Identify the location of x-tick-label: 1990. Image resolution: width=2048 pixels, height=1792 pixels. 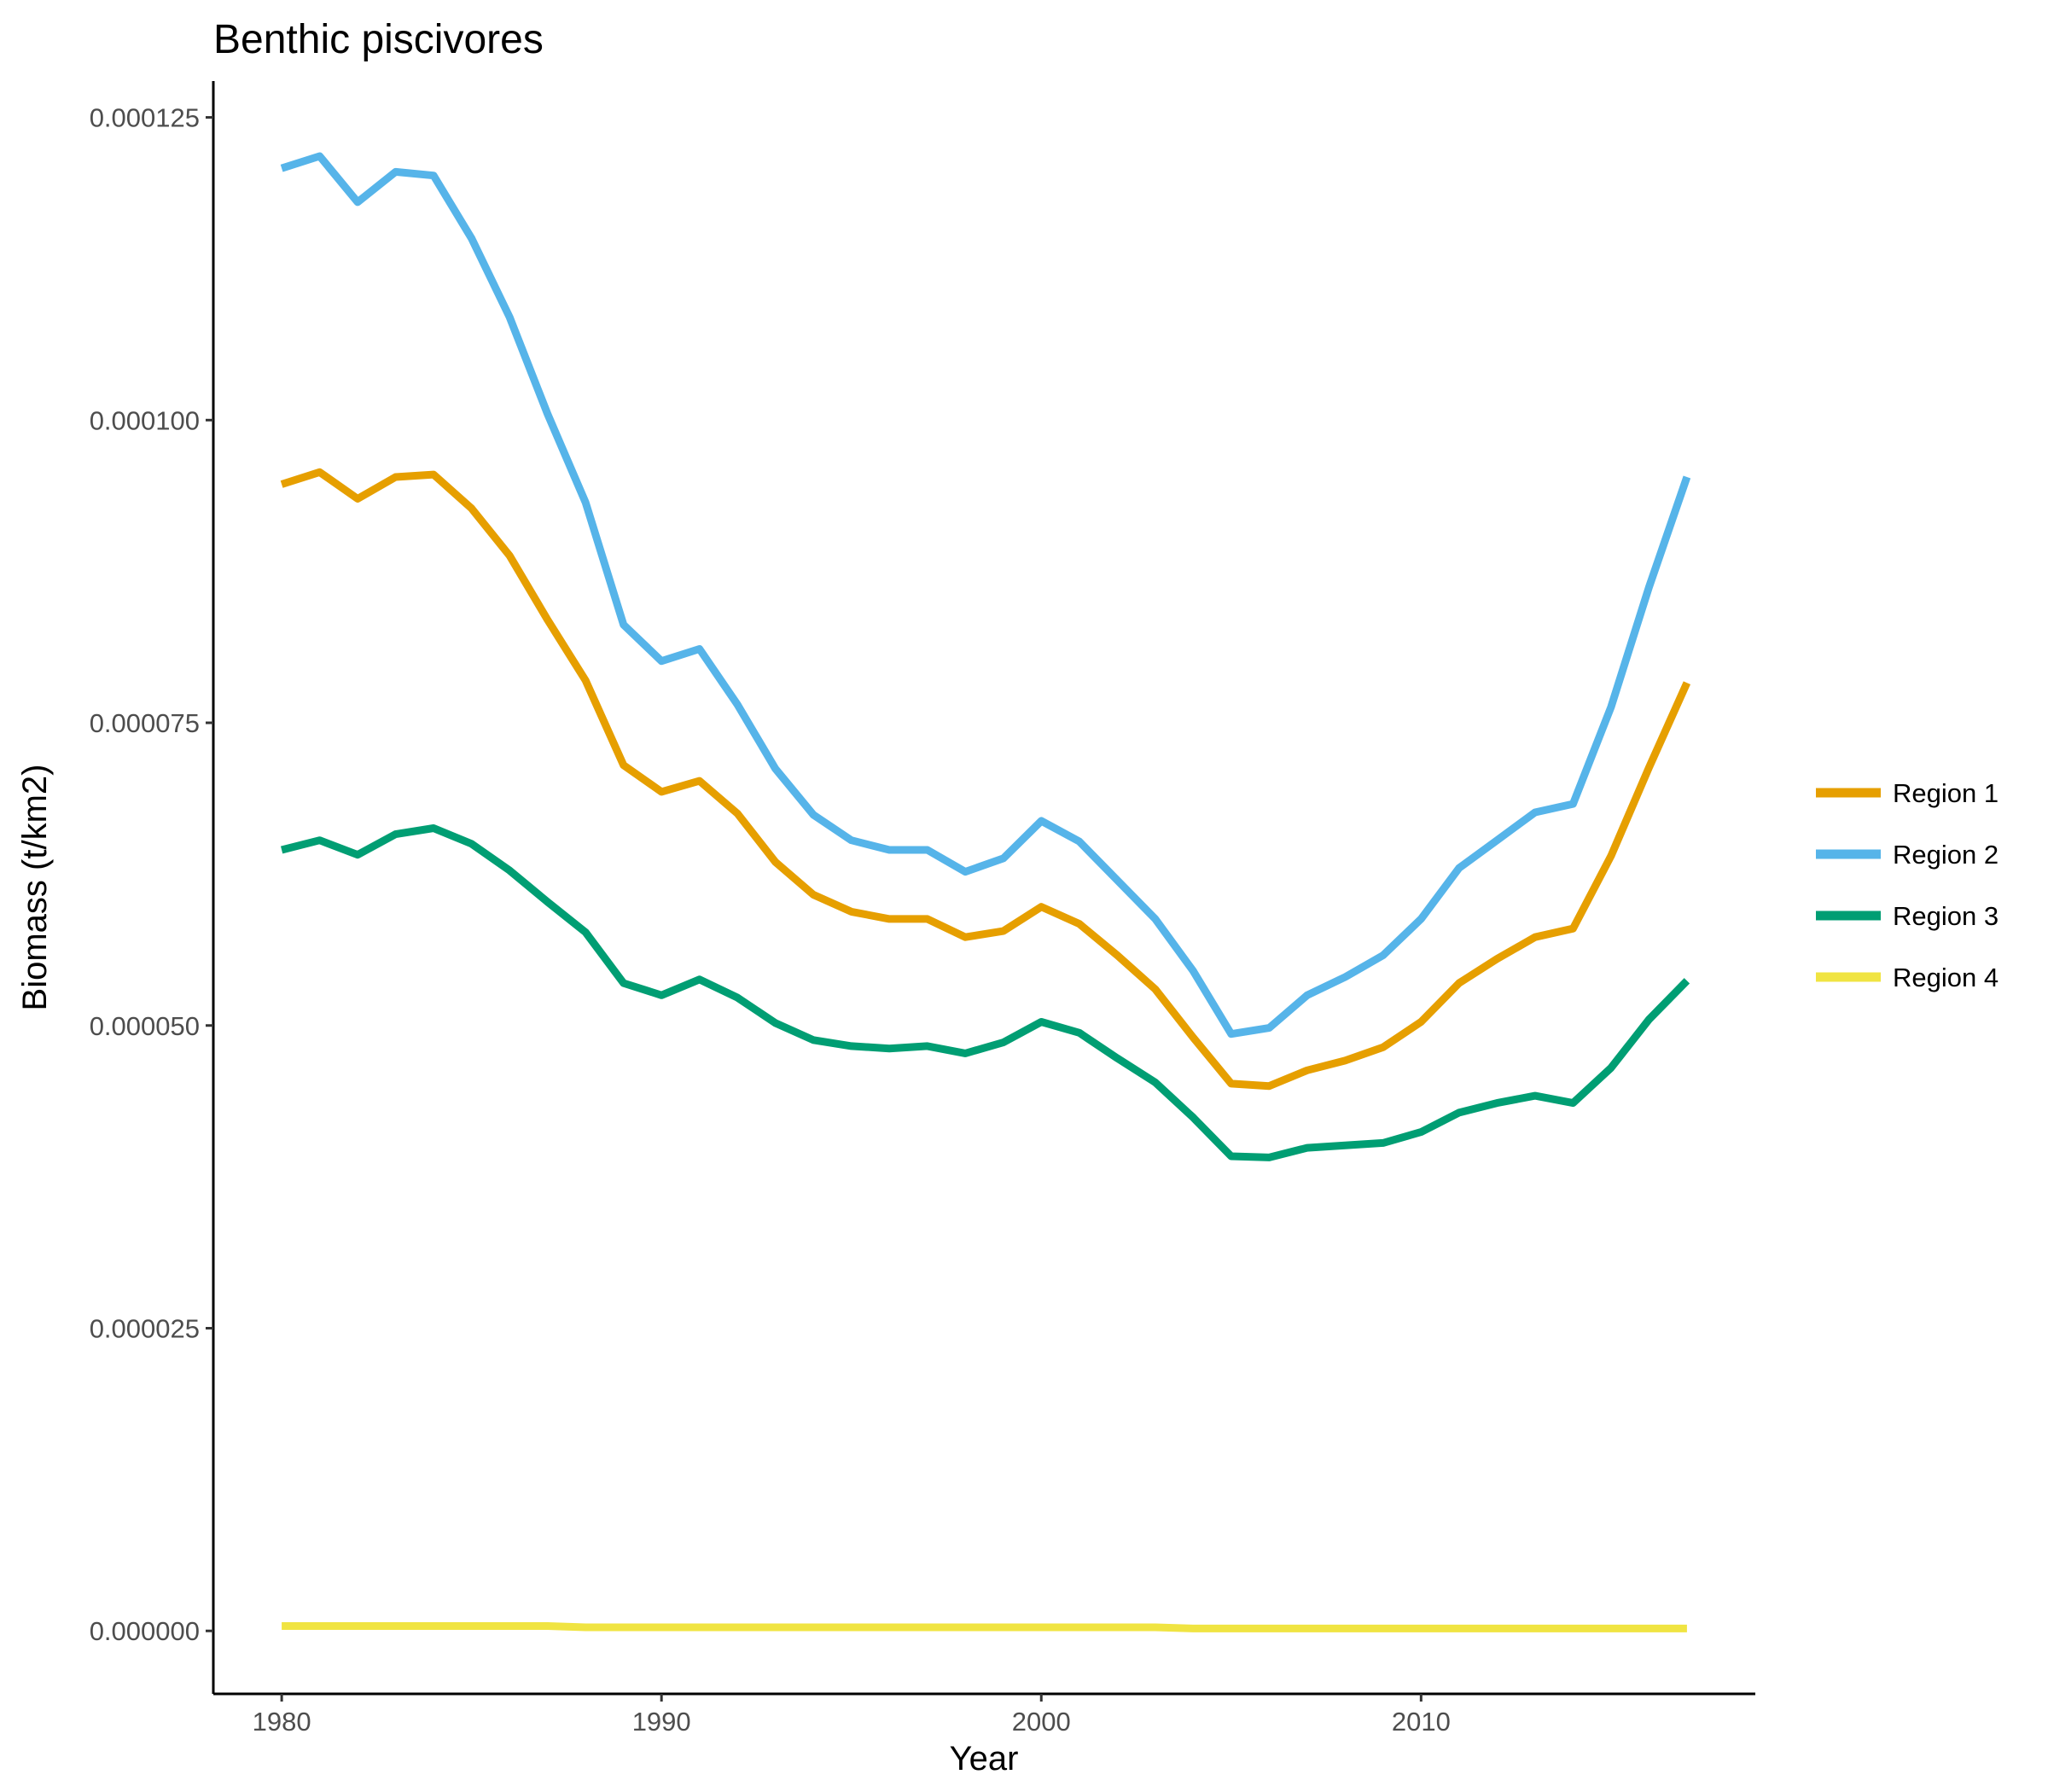
(661, 1722).